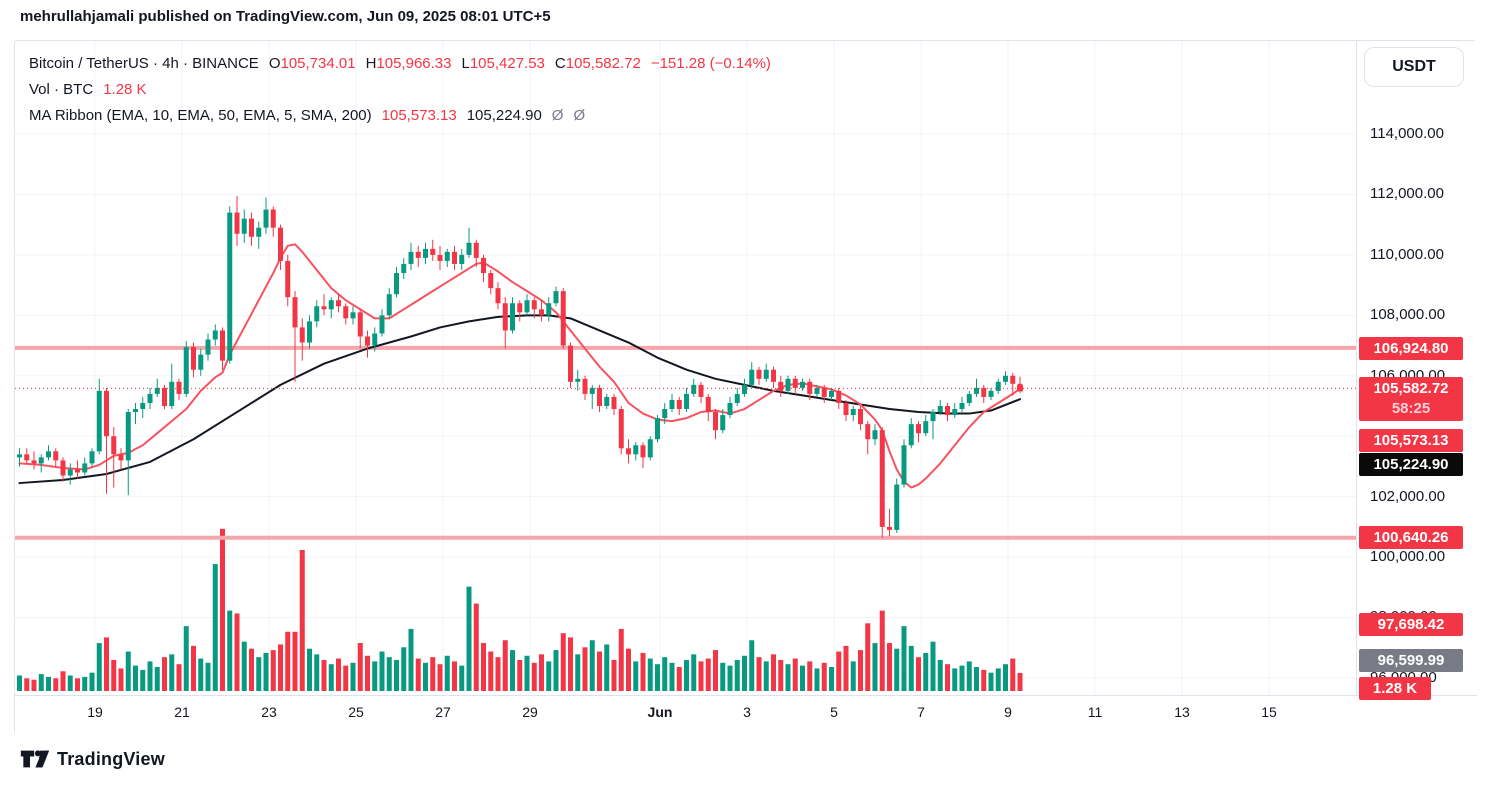 The width and height of the screenshot is (1491, 787). Describe the element at coordinates (95, 712) in the screenshot. I see `time-axis-label: 19` at that location.